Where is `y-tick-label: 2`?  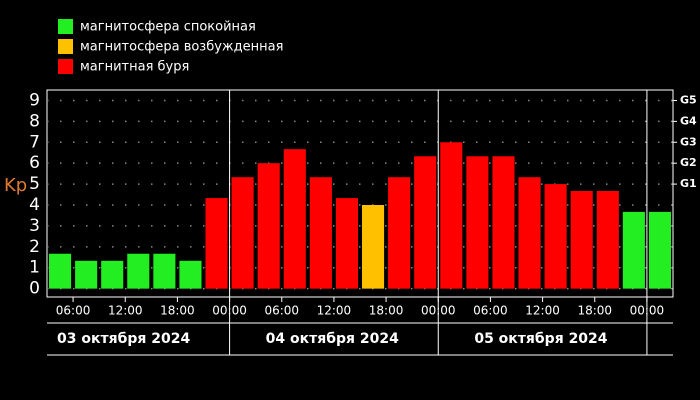 y-tick-label: 2 is located at coordinates (34, 247).